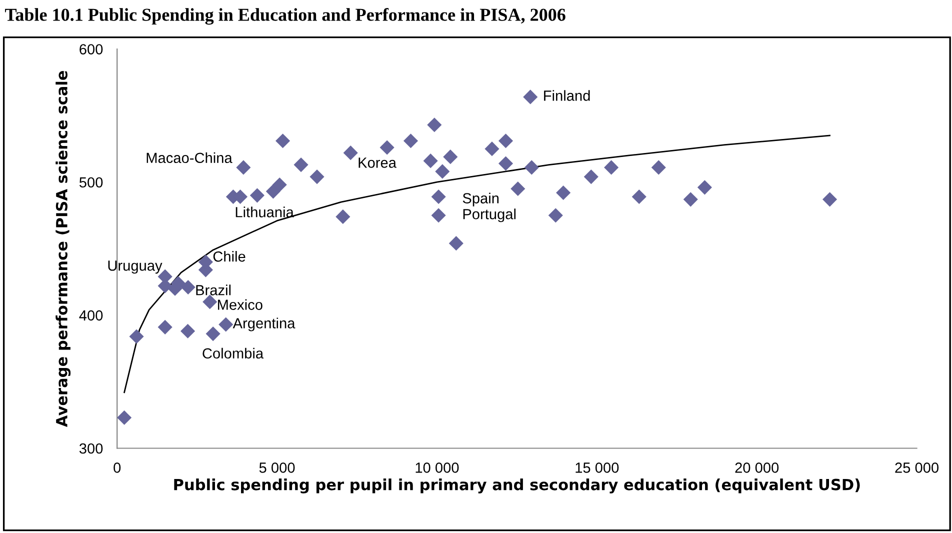 This screenshot has width=952, height=533. What do you see at coordinates (240, 304) in the screenshot?
I see `annotation: Mexico` at bounding box center [240, 304].